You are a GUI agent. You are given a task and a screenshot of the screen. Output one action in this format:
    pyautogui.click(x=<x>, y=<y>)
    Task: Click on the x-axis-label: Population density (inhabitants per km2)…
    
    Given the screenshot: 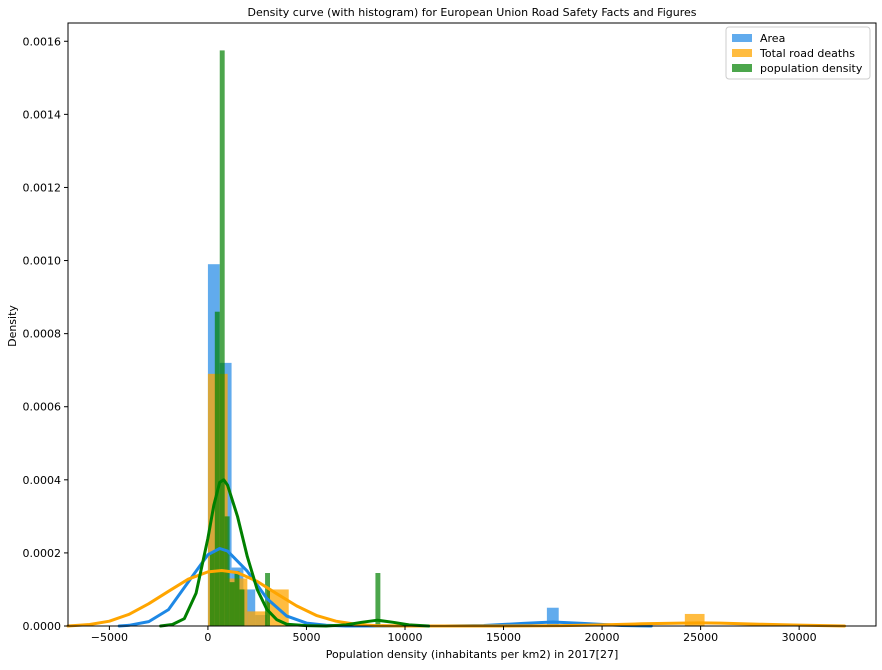 What is the action you would take?
    pyautogui.click(x=472, y=654)
    